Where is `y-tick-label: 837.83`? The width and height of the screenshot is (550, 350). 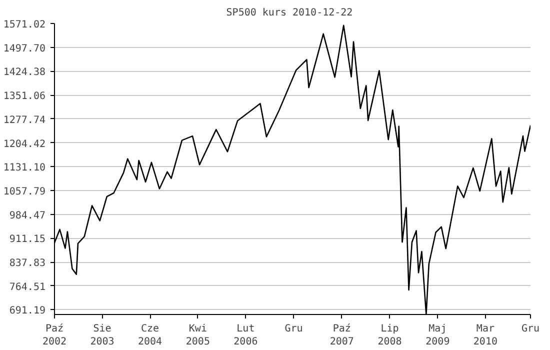
y-tick-label: 837.83 is located at coordinates (27, 264).